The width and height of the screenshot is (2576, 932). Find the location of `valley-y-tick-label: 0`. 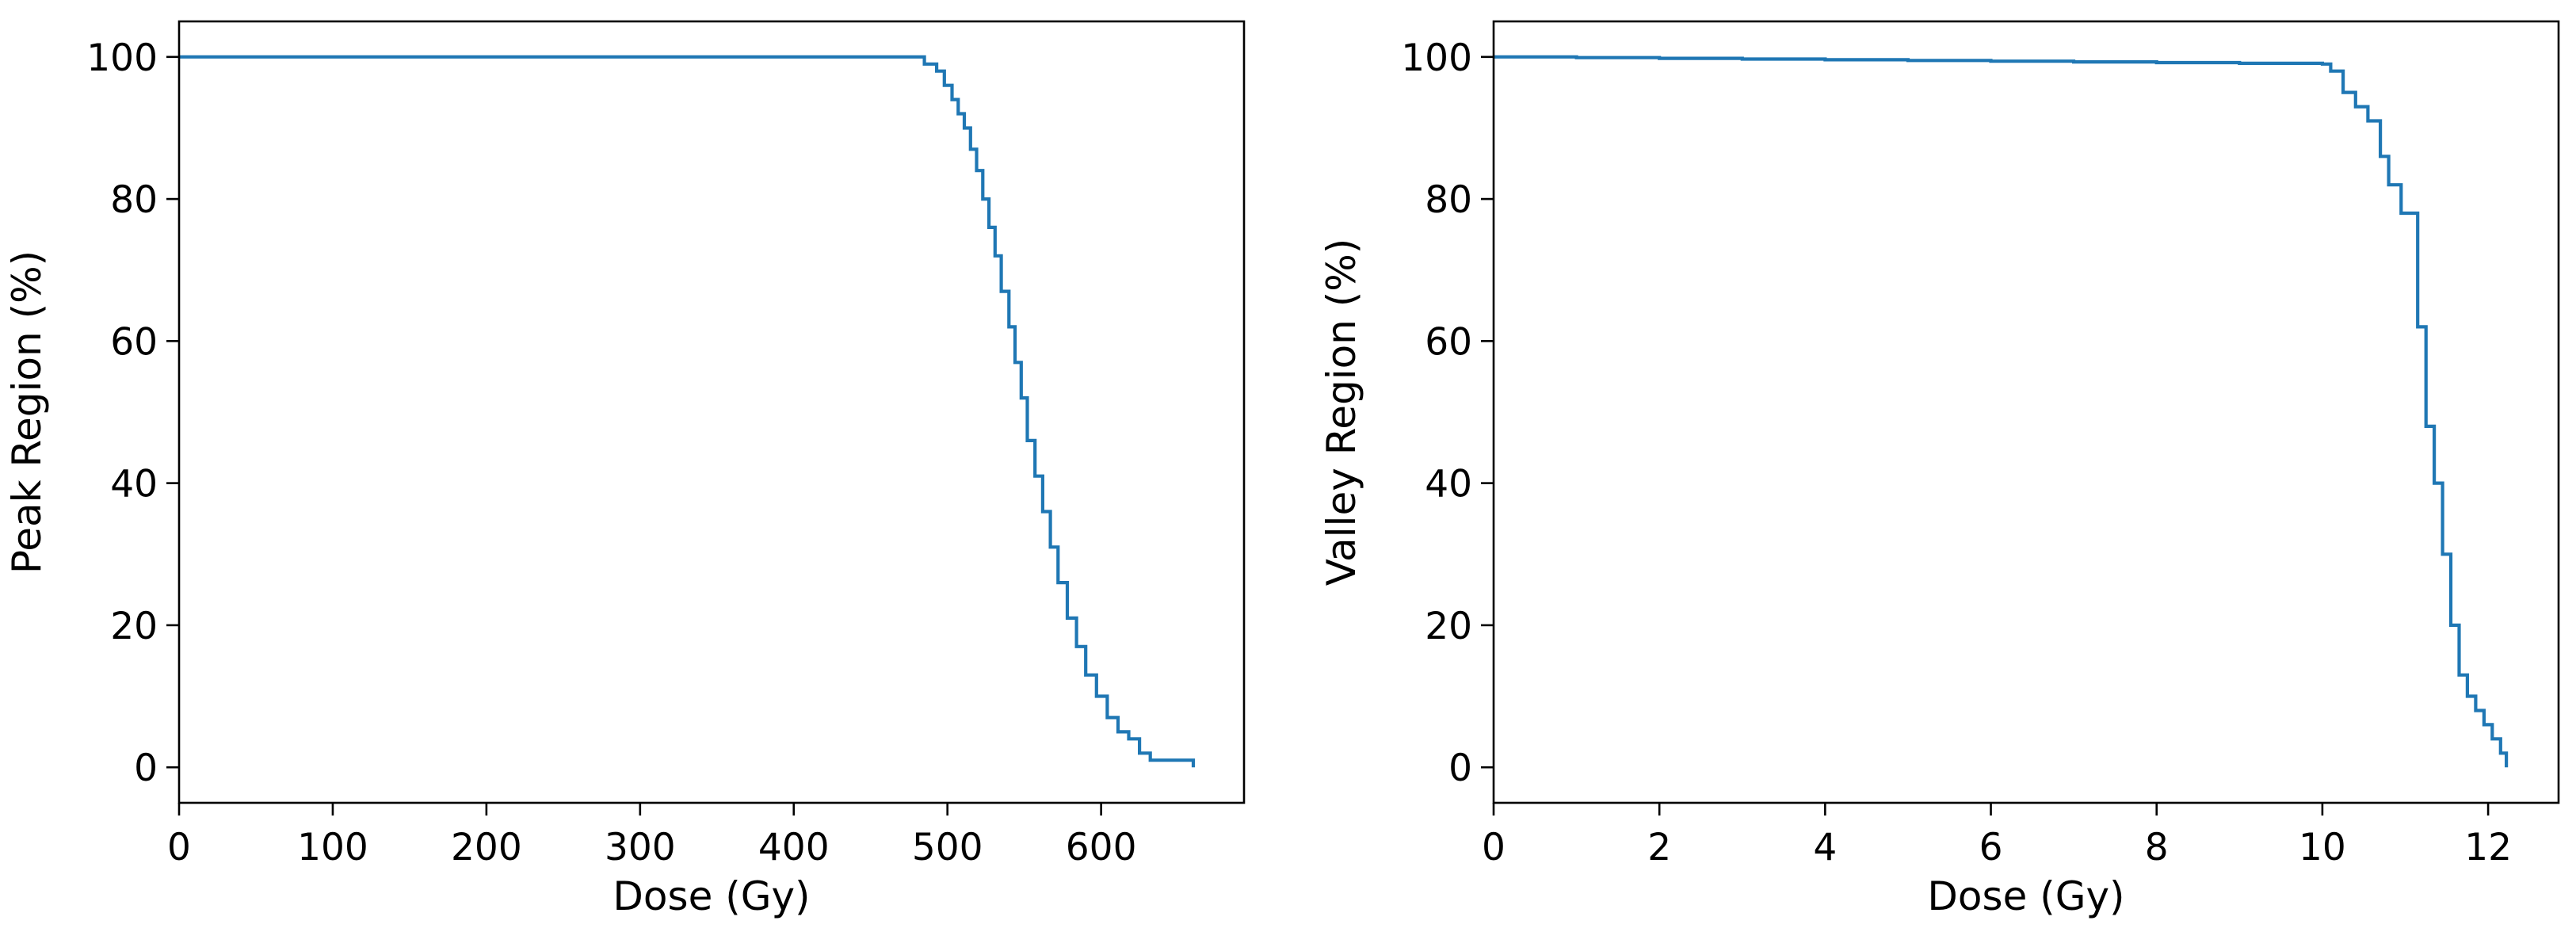

valley-y-tick-label: 0 is located at coordinates (1460, 768).